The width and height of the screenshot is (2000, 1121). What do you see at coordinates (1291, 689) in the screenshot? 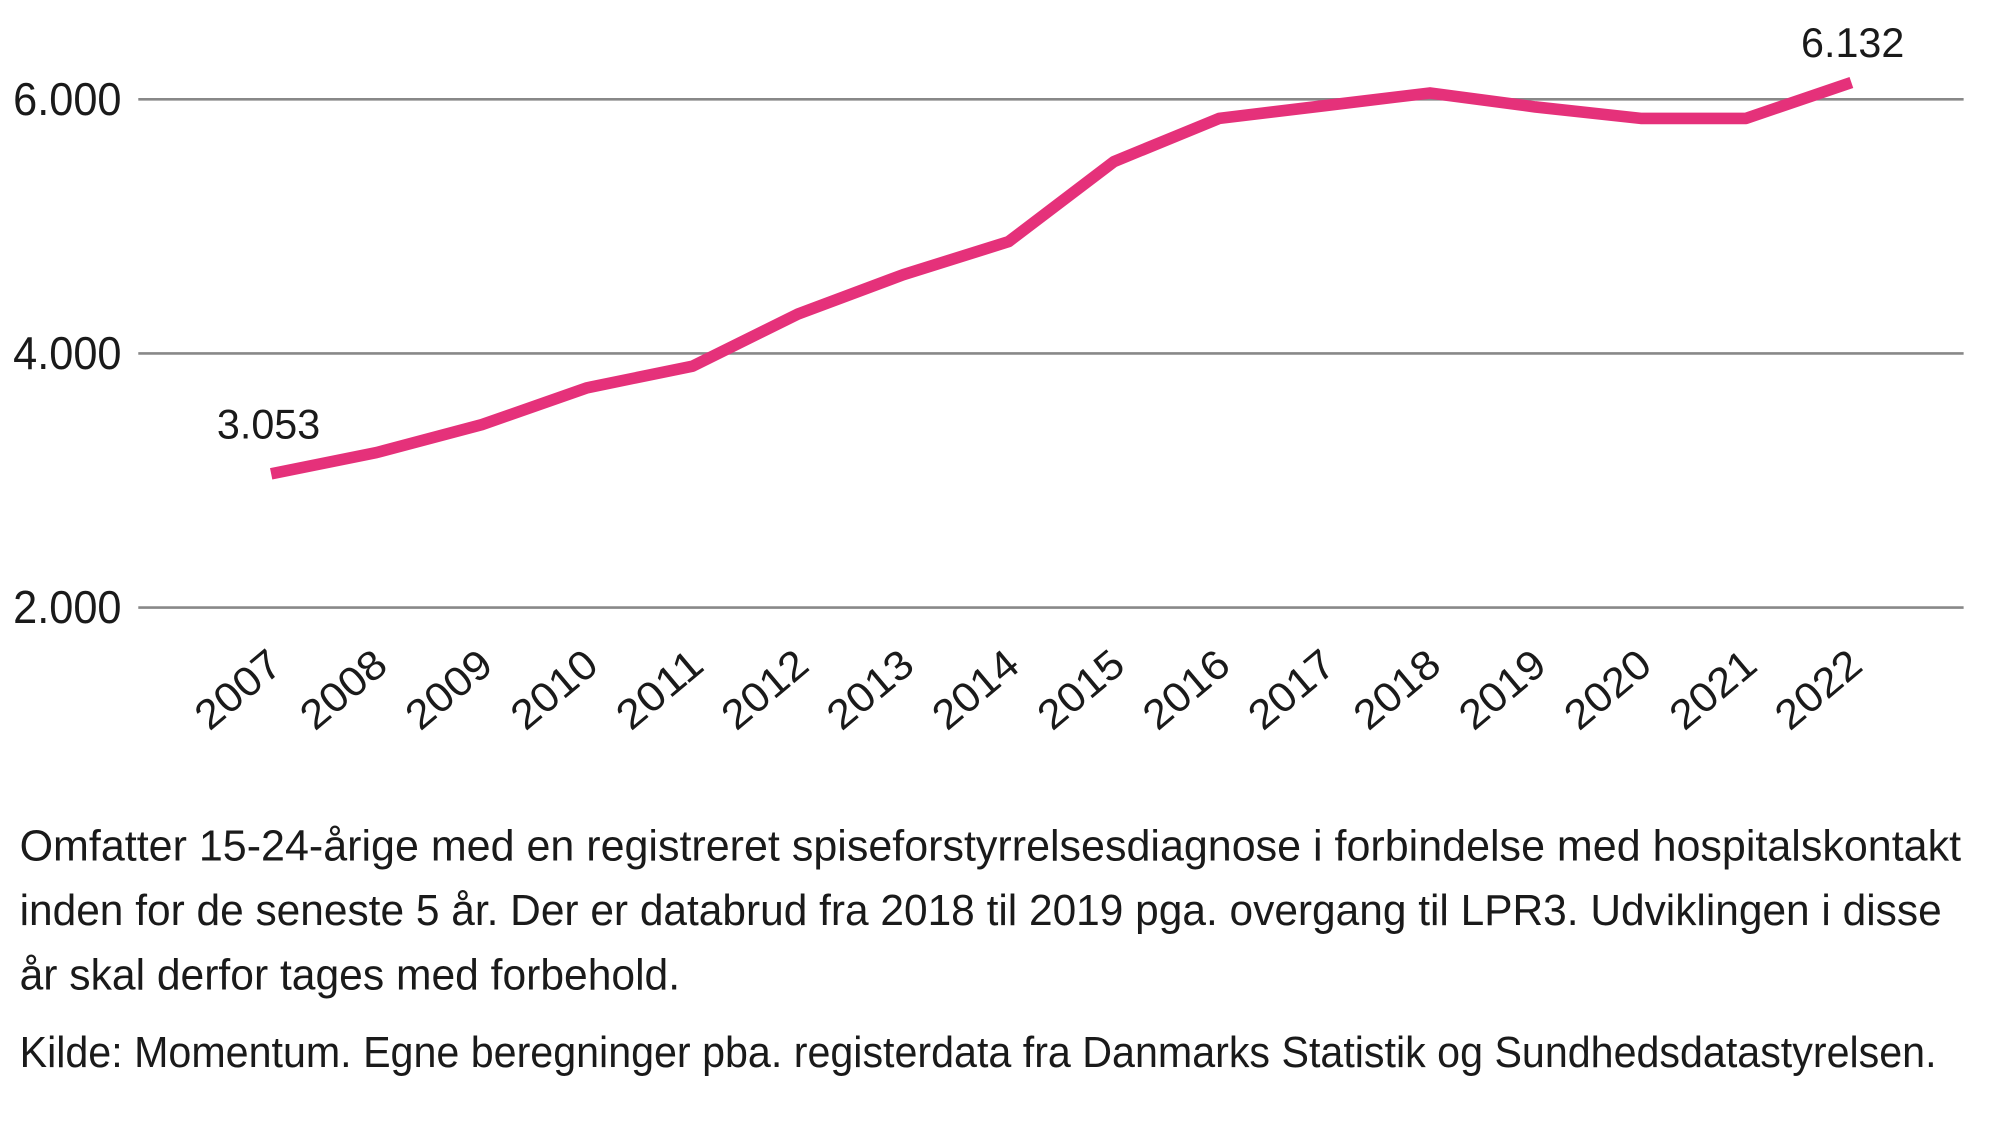
I see `x-tick-label: 2017` at bounding box center [1291, 689].